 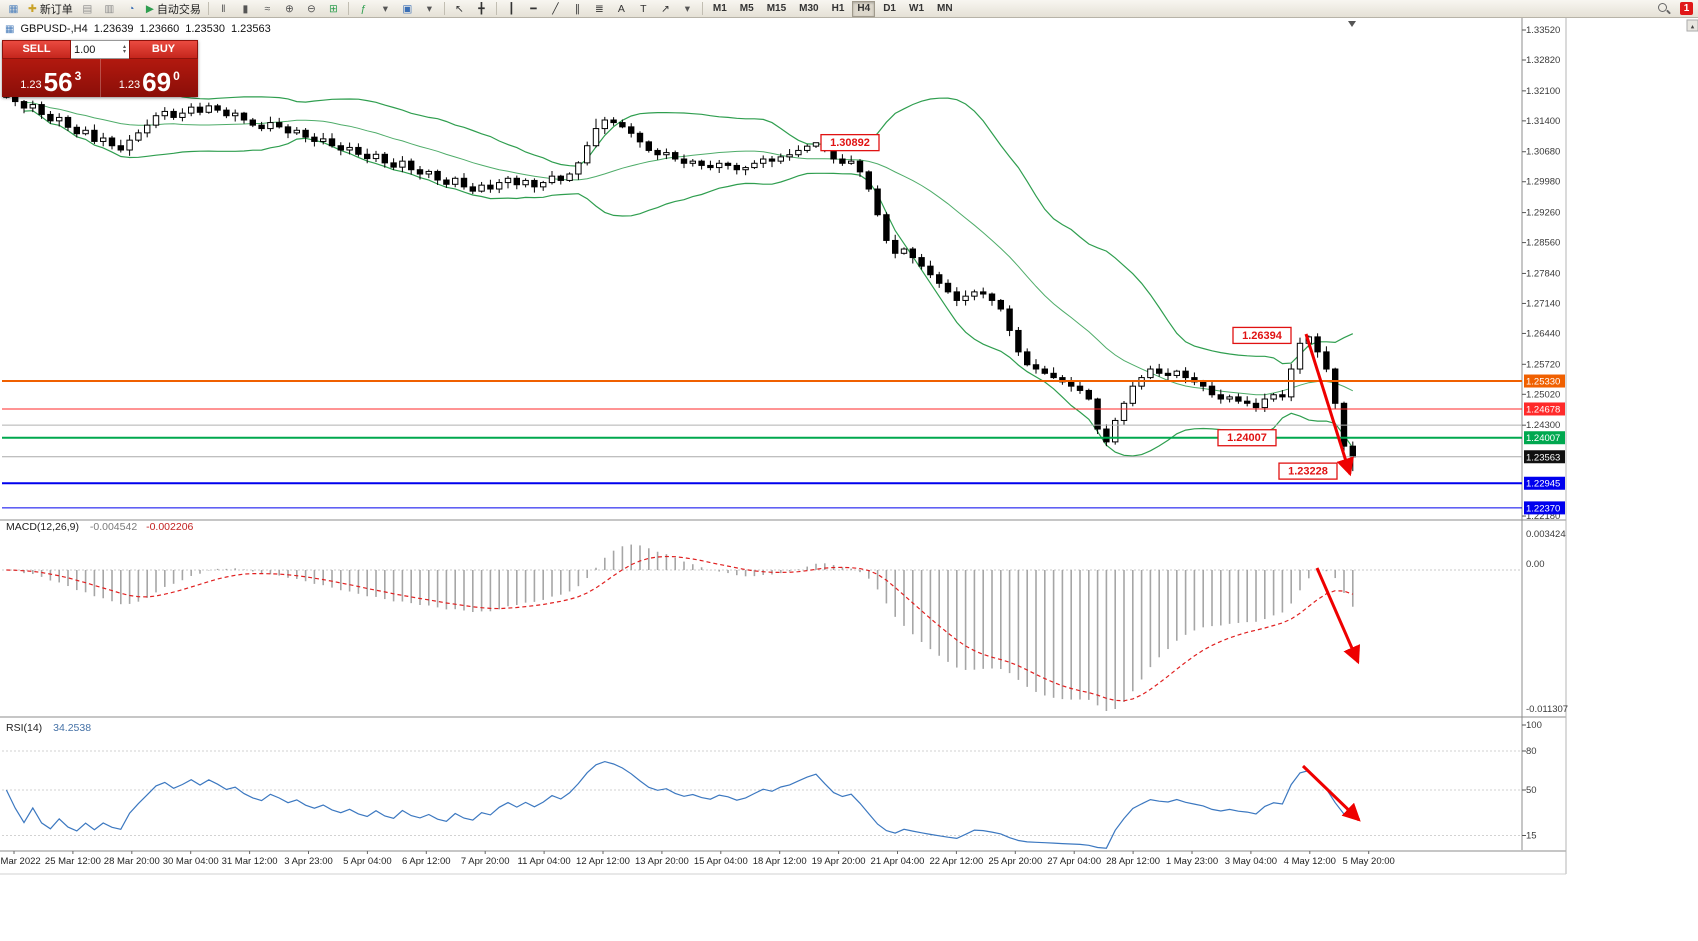 What do you see at coordinates (1329, 405) in the screenshot?
I see `trend-arrow` at bounding box center [1329, 405].